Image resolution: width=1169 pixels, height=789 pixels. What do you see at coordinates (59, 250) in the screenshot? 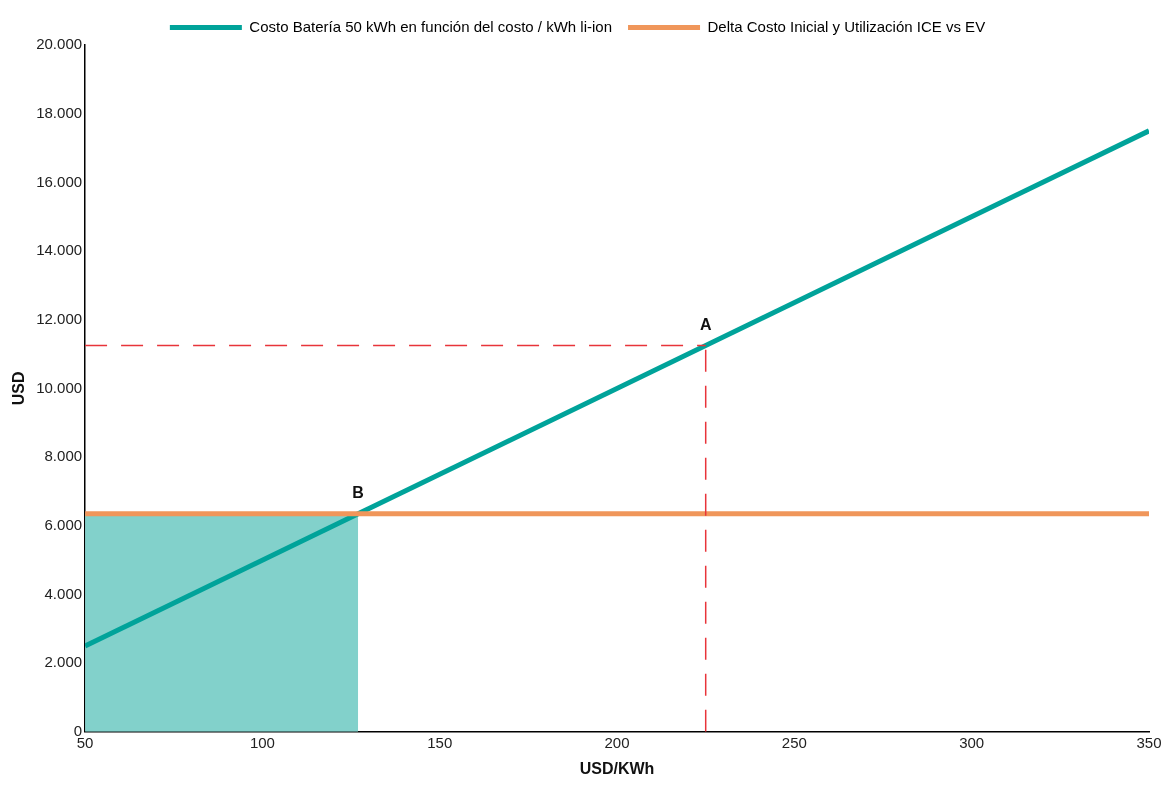
I see `y-tick-label: 14.000` at bounding box center [59, 250].